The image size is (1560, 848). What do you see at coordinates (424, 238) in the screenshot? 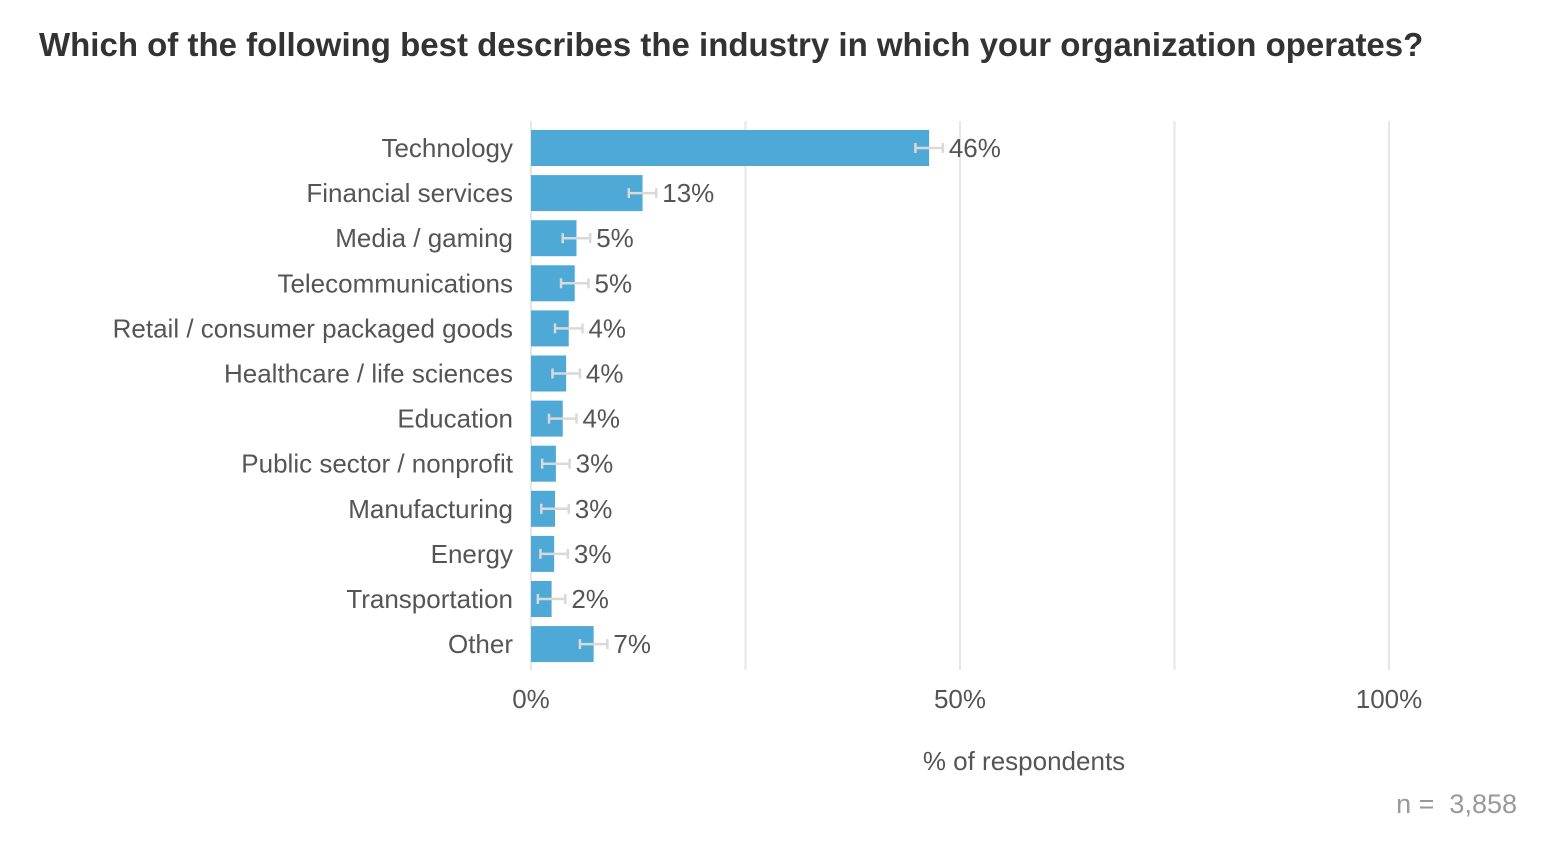
I see `category-label: Media / gaming` at bounding box center [424, 238].